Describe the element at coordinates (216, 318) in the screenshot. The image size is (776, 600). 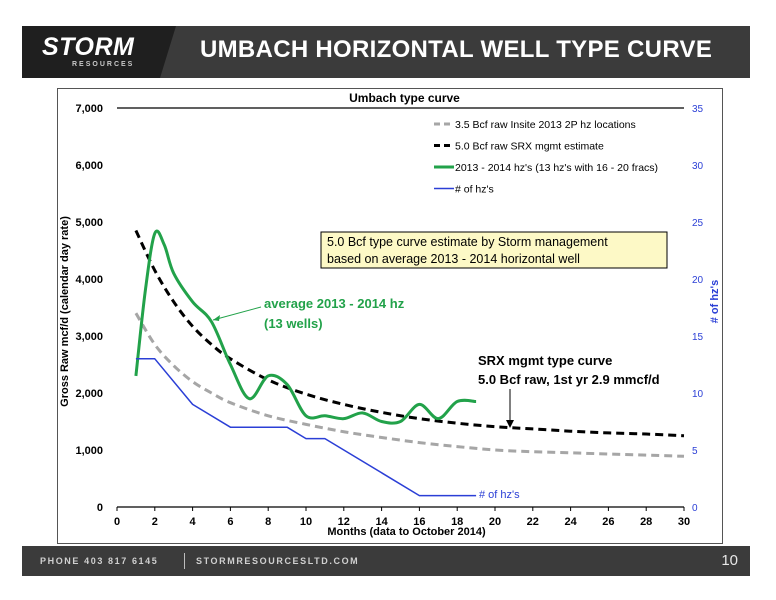
I see `average-hz-arrowhead` at that location.